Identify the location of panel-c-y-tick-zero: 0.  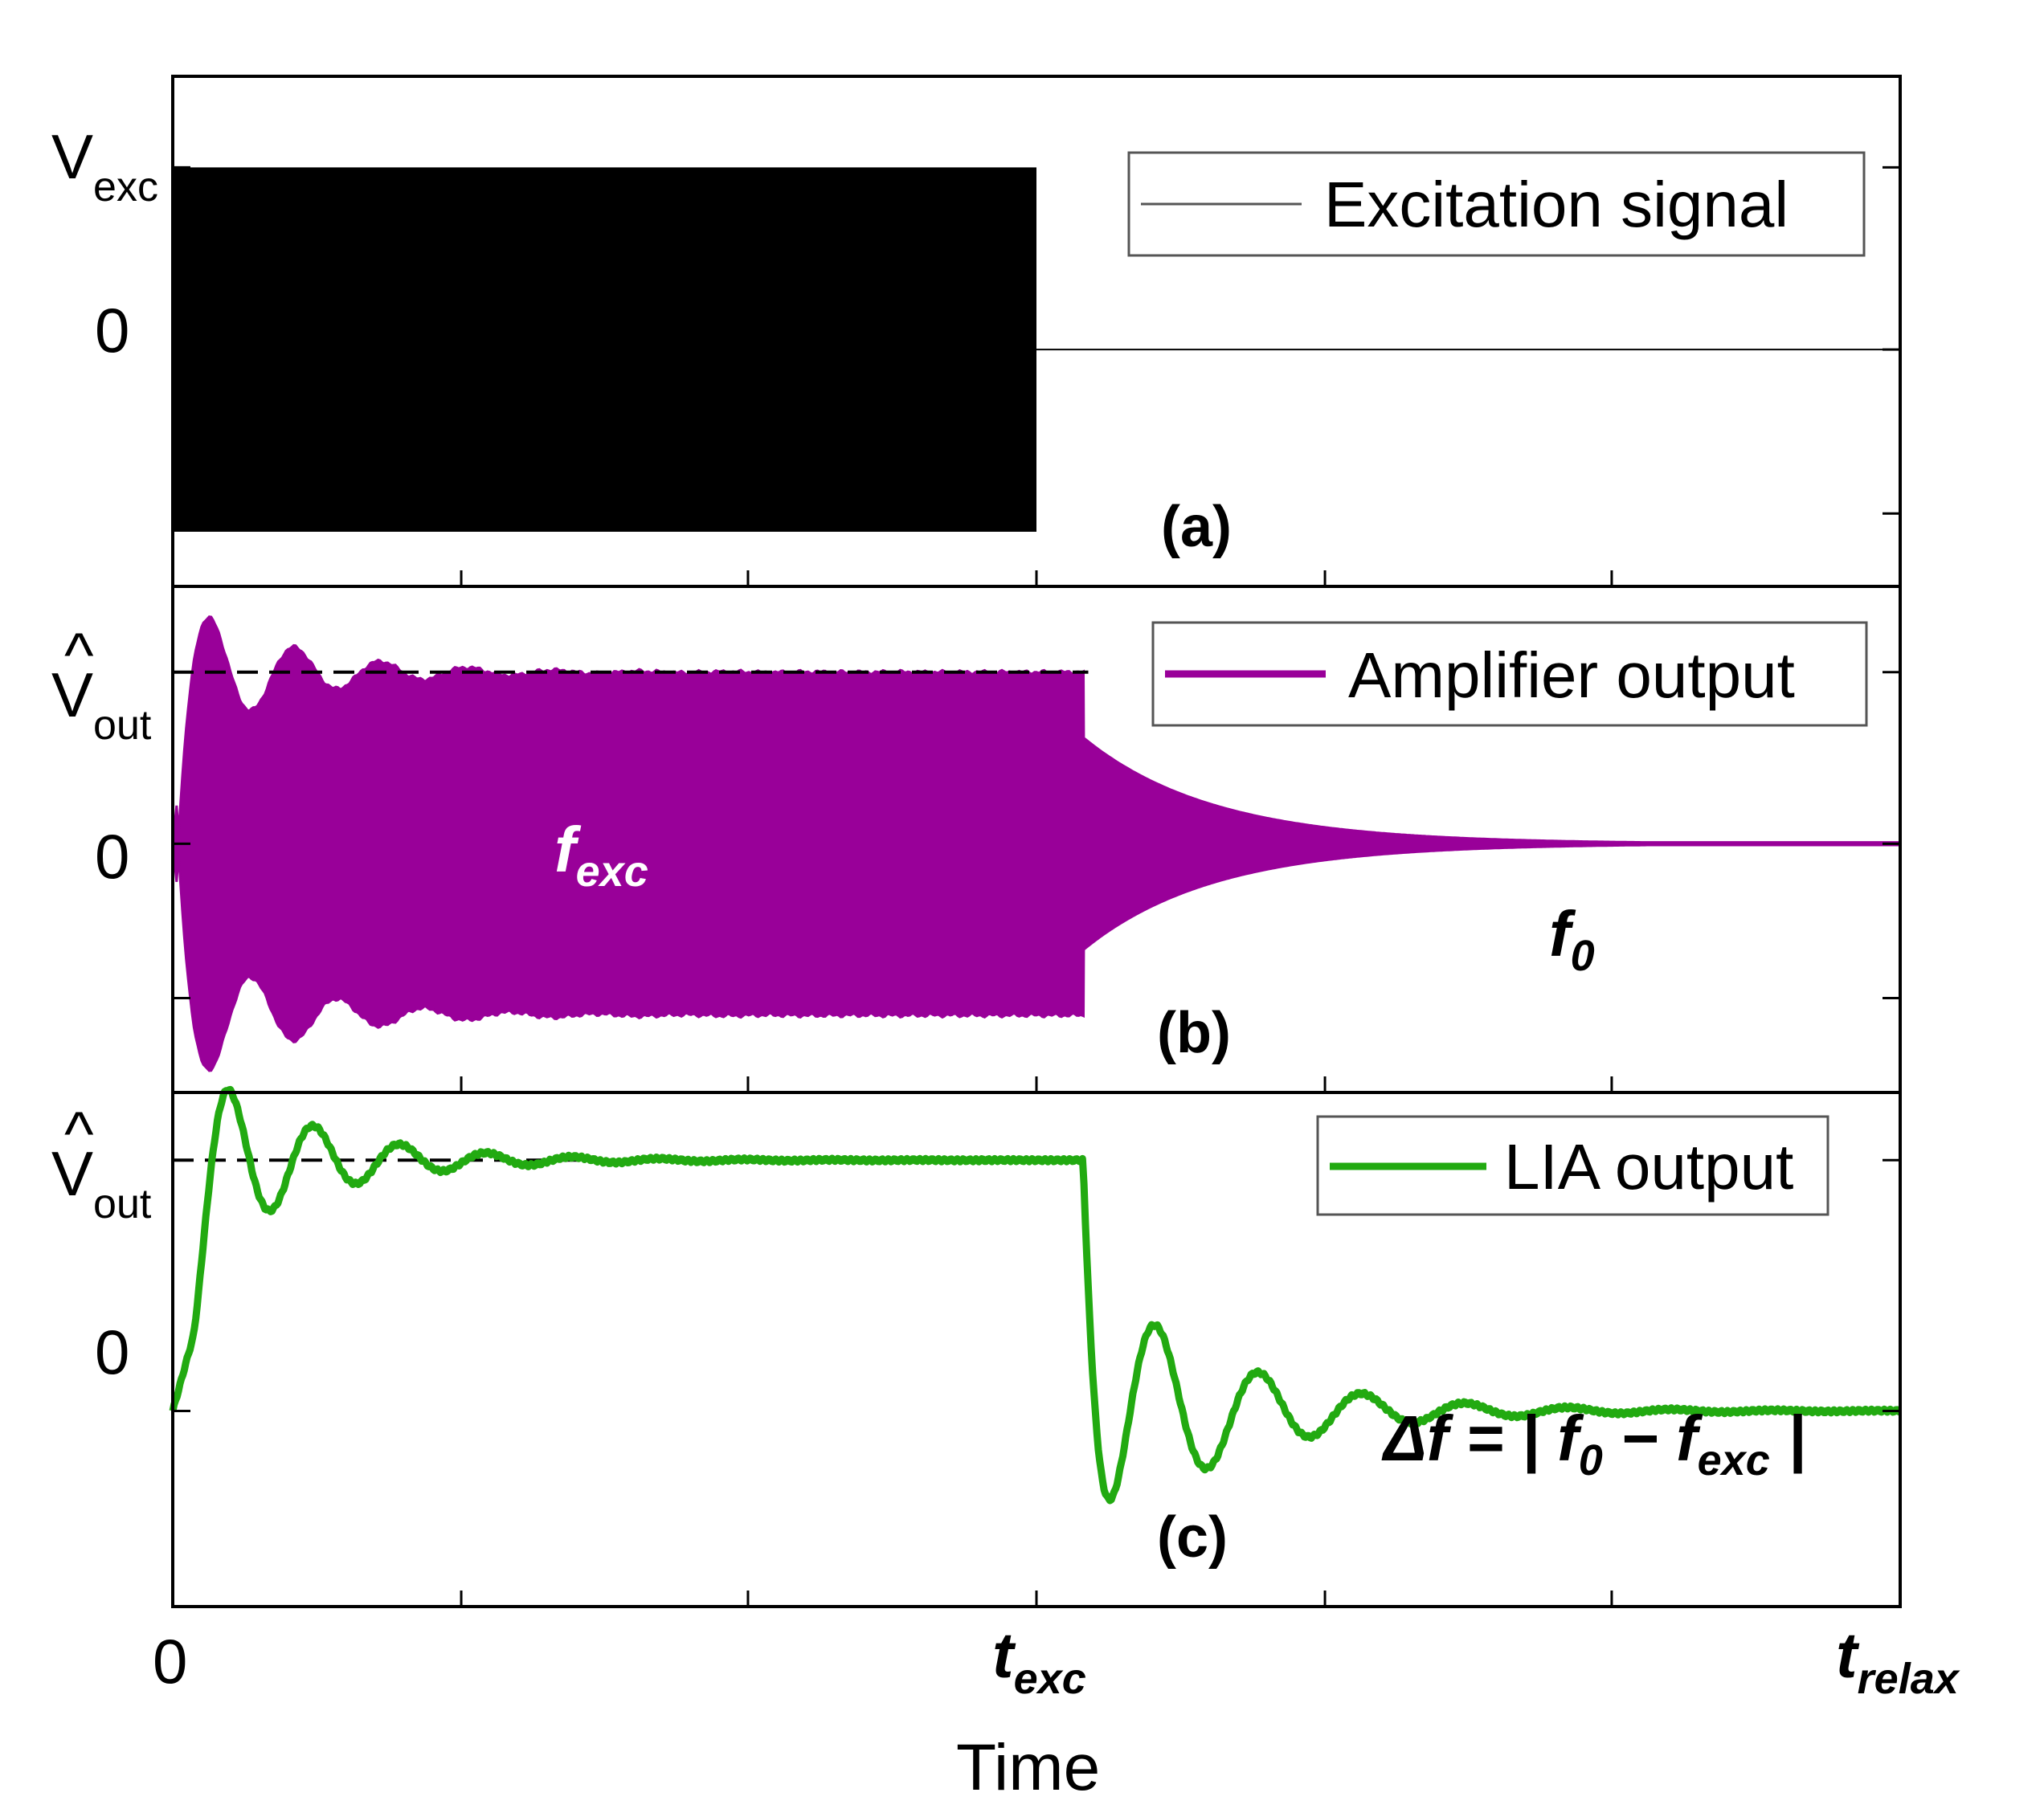
(112, 1352).